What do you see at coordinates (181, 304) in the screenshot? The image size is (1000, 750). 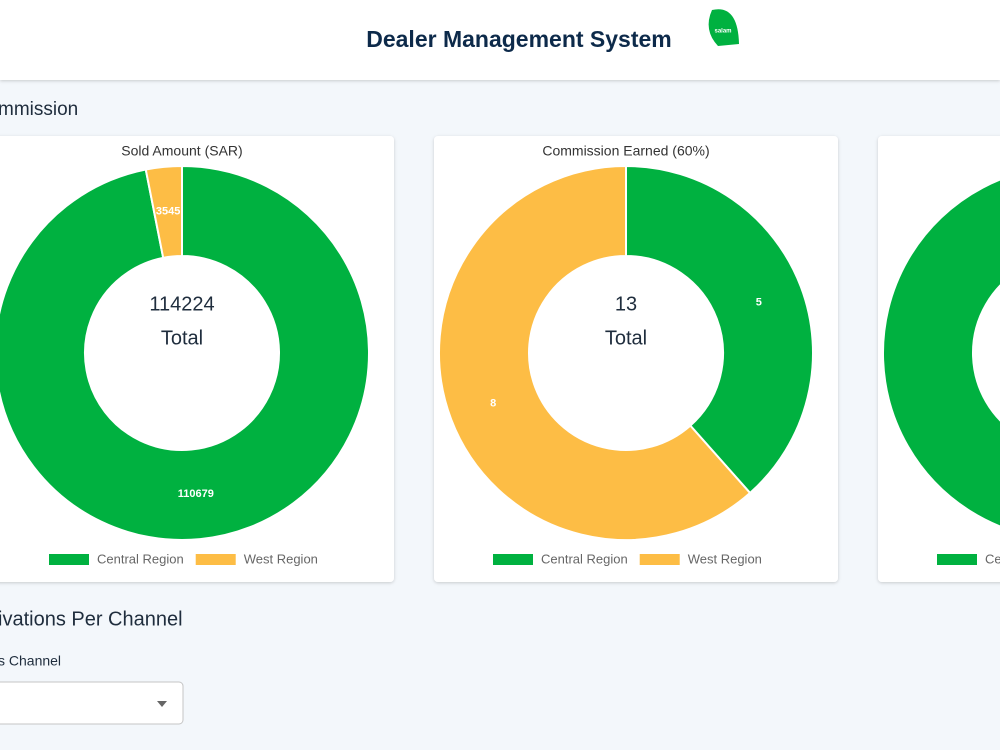 I see `center-total: 114224` at bounding box center [181, 304].